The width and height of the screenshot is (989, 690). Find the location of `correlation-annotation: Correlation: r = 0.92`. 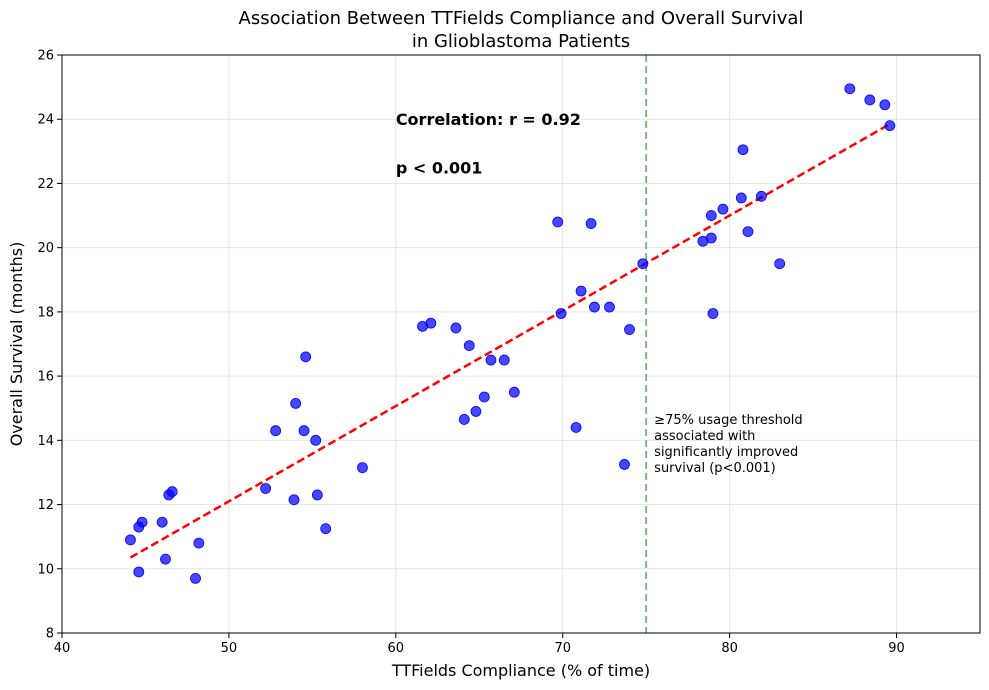

correlation-annotation: Correlation: r = 0.92 is located at coordinates (488, 119).